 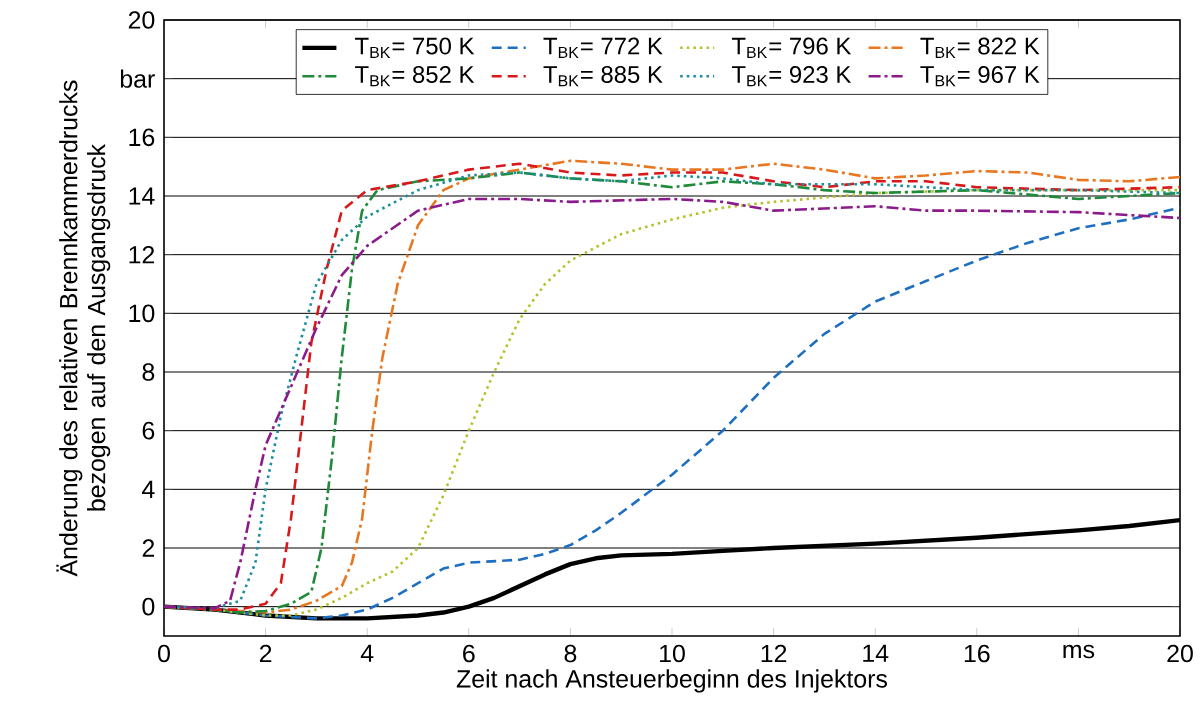 What do you see at coordinates (1079, 651) in the screenshot?
I see `x-tick-label: ms` at bounding box center [1079, 651].